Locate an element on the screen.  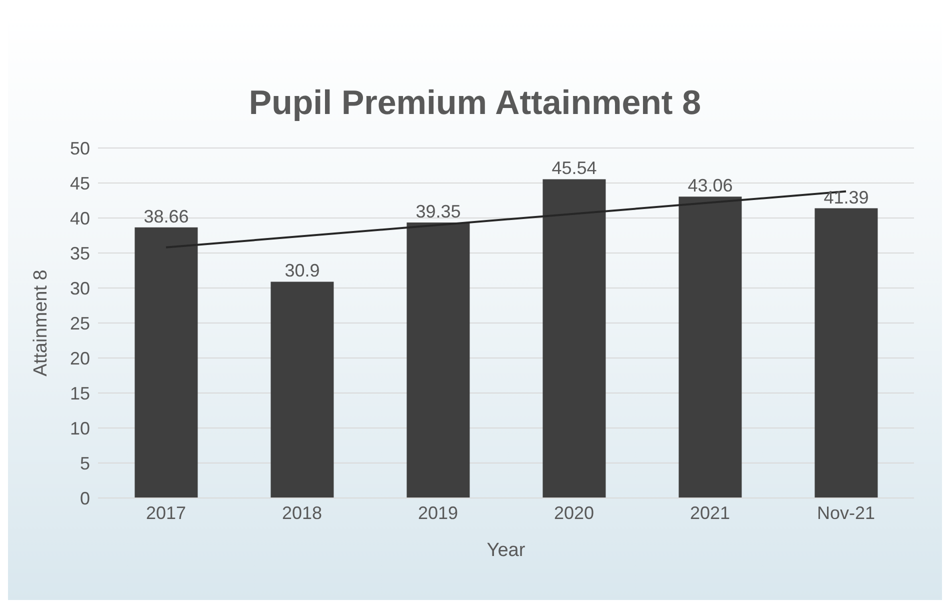
chart-title: Pupil Premium Attainment 8 is located at coordinates (475, 103).